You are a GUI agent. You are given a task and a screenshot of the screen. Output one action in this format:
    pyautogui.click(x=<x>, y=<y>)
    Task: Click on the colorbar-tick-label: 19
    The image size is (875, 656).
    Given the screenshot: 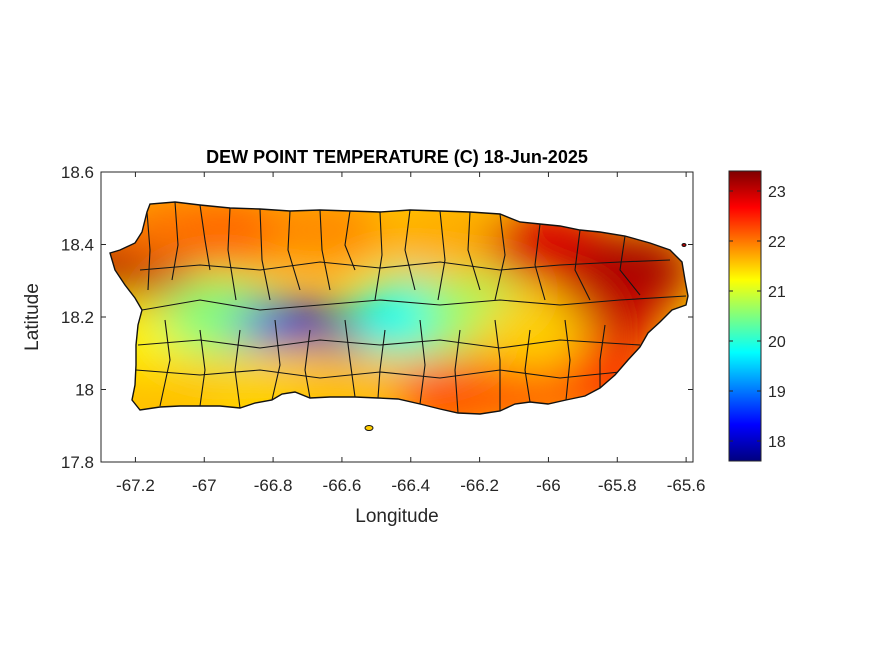 What is the action you would take?
    pyautogui.click(x=777, y=392)
    